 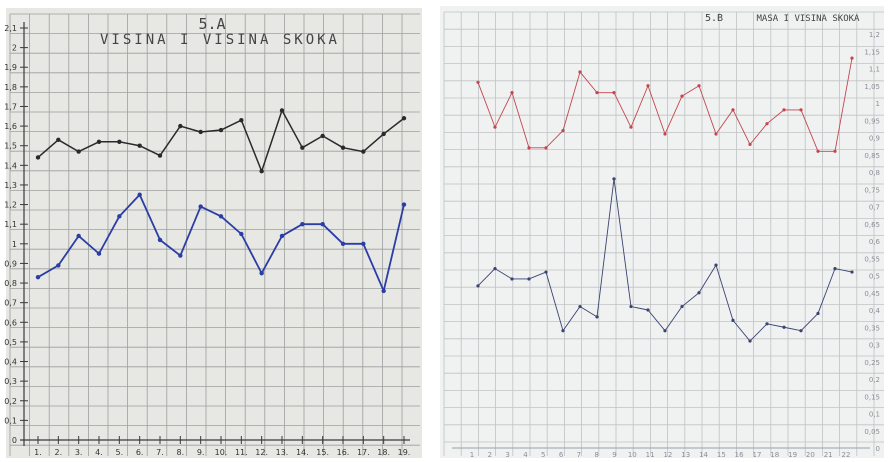 I want to click on y-tick-label: 0,1, so click(x=874, y=415).